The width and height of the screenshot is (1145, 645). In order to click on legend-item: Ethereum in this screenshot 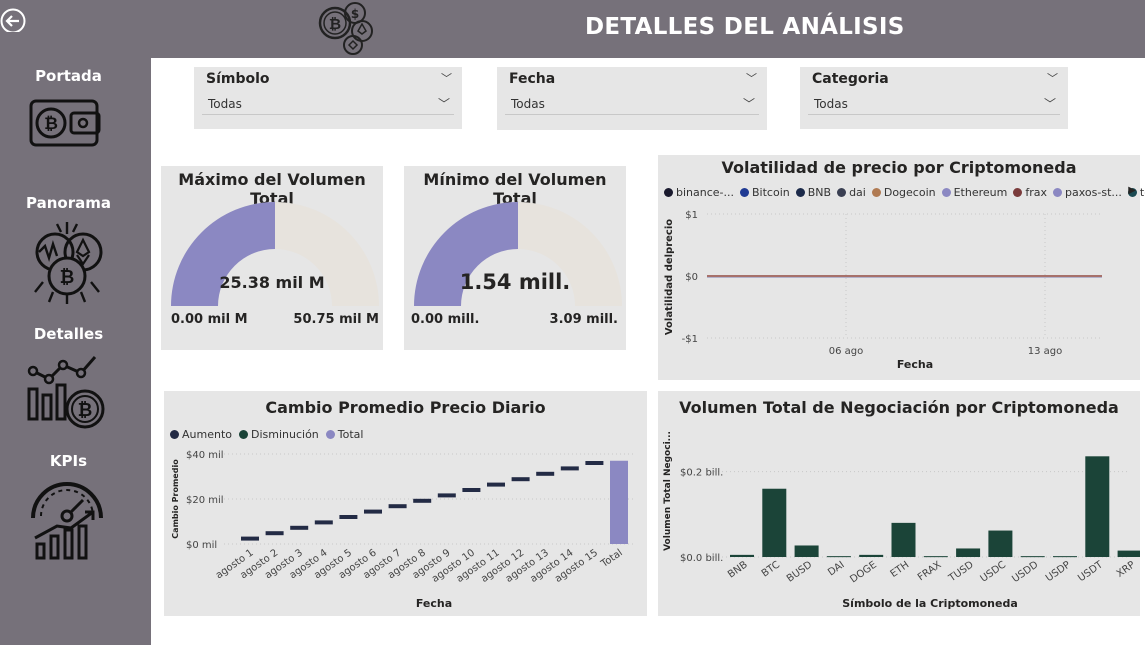, I will do `click(974, 192)`.